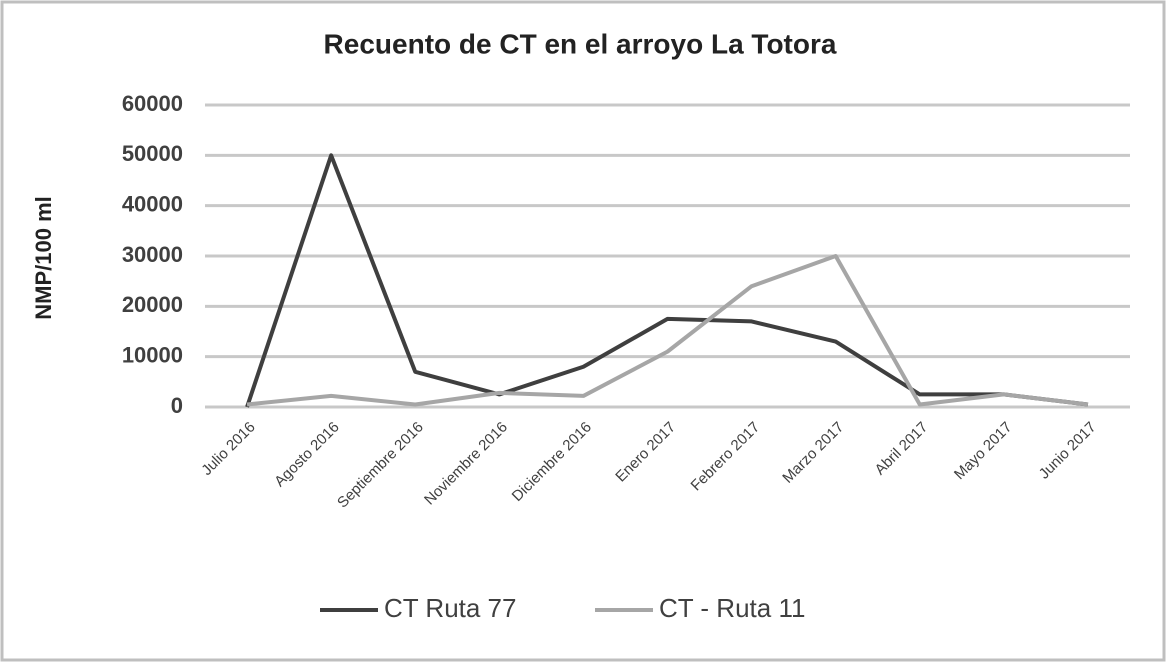 The width and height of the screenshot is (1166, 662). I want to click on y-tick-label: 20000, so click(152, 304).